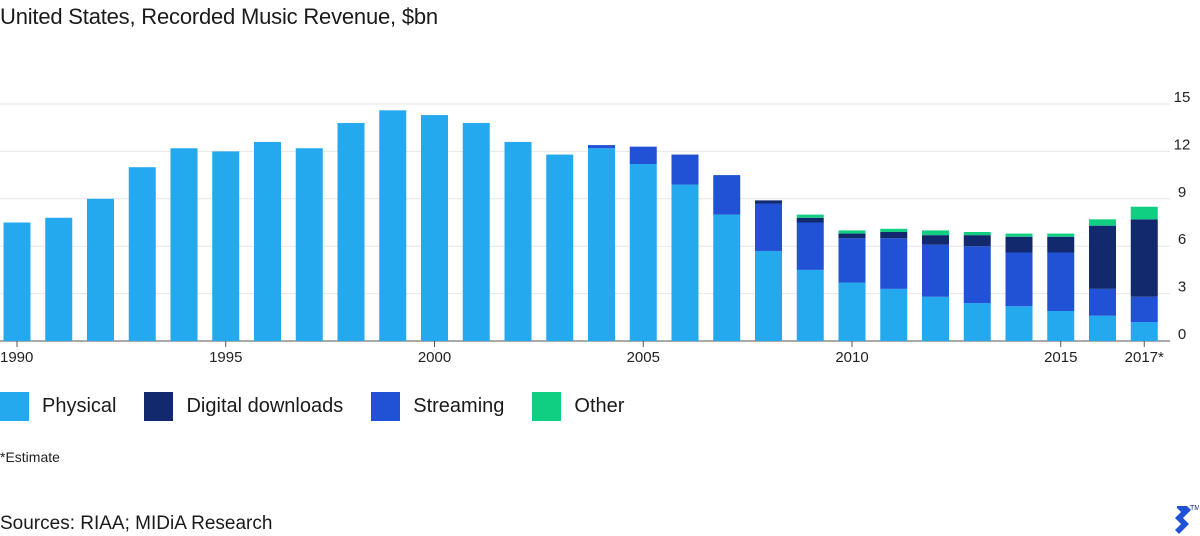 The height and width of the screenshot is (536, 1200). What do you see at coordinates (309, 244) in the screenshot?
I see `bar-physical-1997` at bounding box center [309, 244].